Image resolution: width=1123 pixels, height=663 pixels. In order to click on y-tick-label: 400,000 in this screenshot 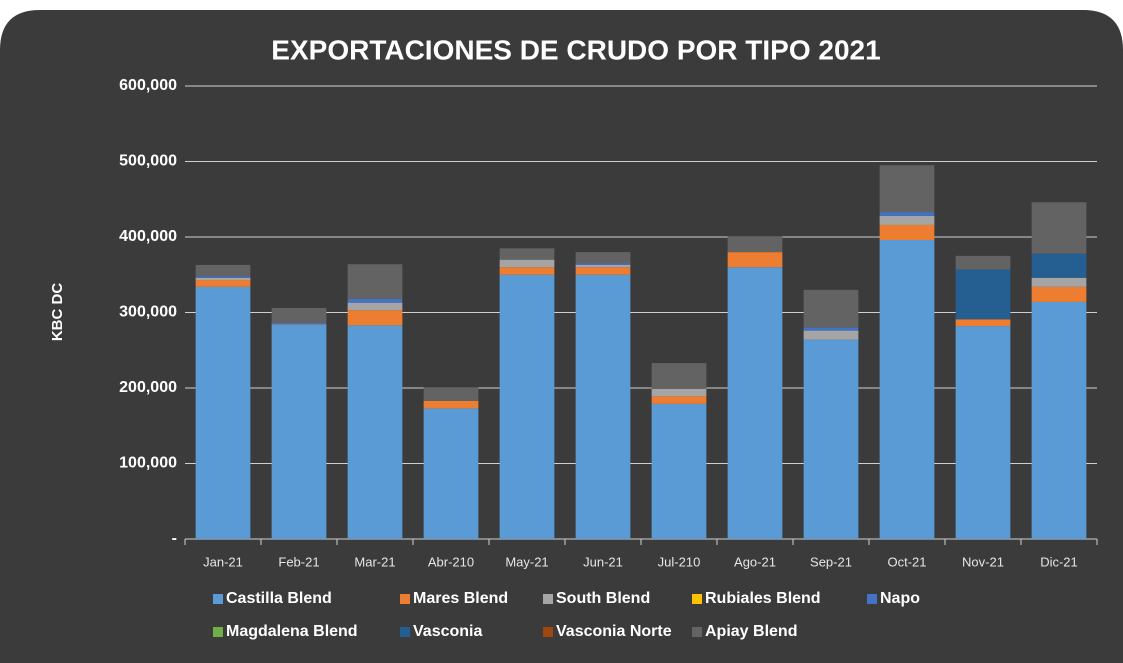, I will do `click(148, 236)`.